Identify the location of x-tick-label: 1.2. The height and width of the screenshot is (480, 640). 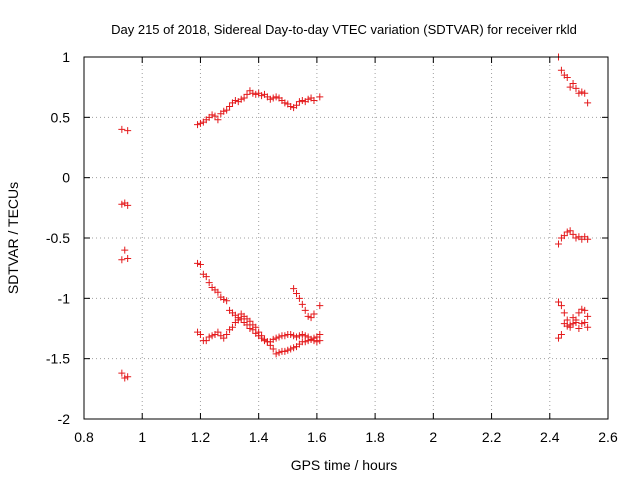
(201, 437).